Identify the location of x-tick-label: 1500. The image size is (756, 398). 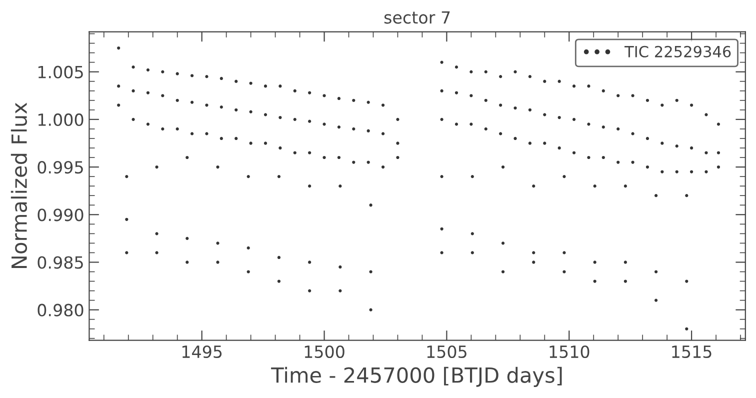
(324, 351).